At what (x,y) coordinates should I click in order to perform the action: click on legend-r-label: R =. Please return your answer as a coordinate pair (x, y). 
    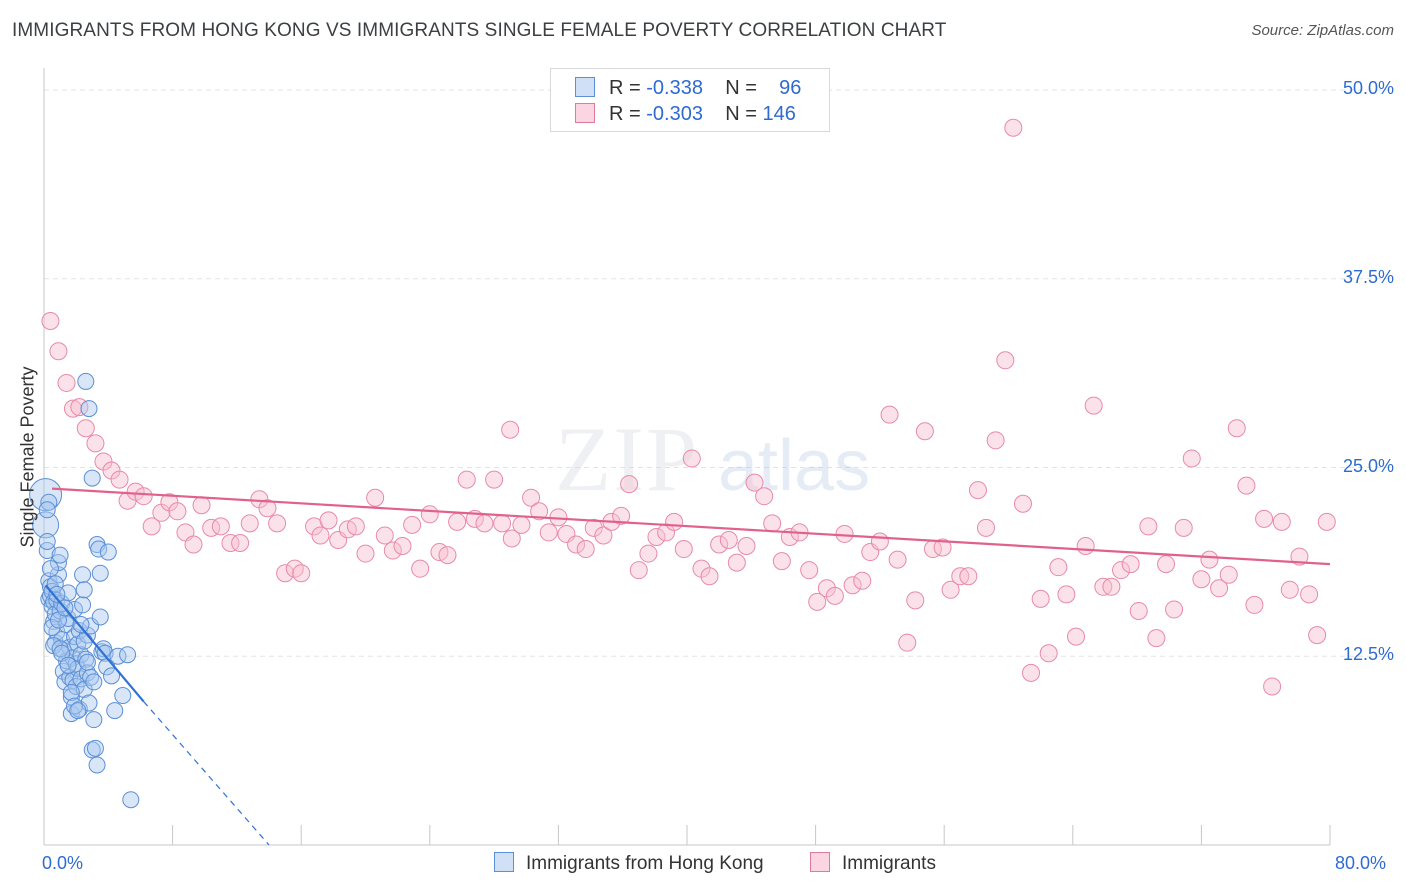
    Looking at the image, I should click on (625, 114).